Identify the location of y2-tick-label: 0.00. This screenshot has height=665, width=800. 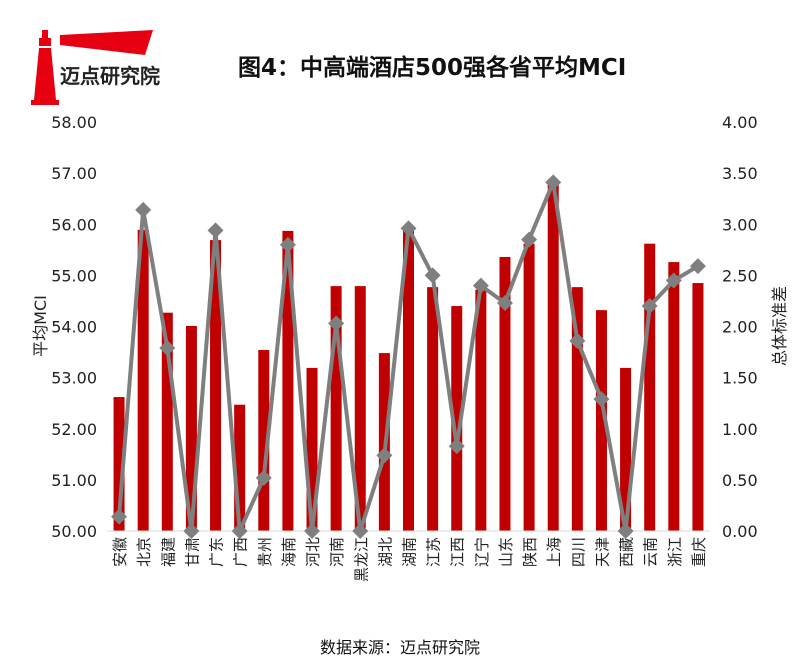
(740, 531).